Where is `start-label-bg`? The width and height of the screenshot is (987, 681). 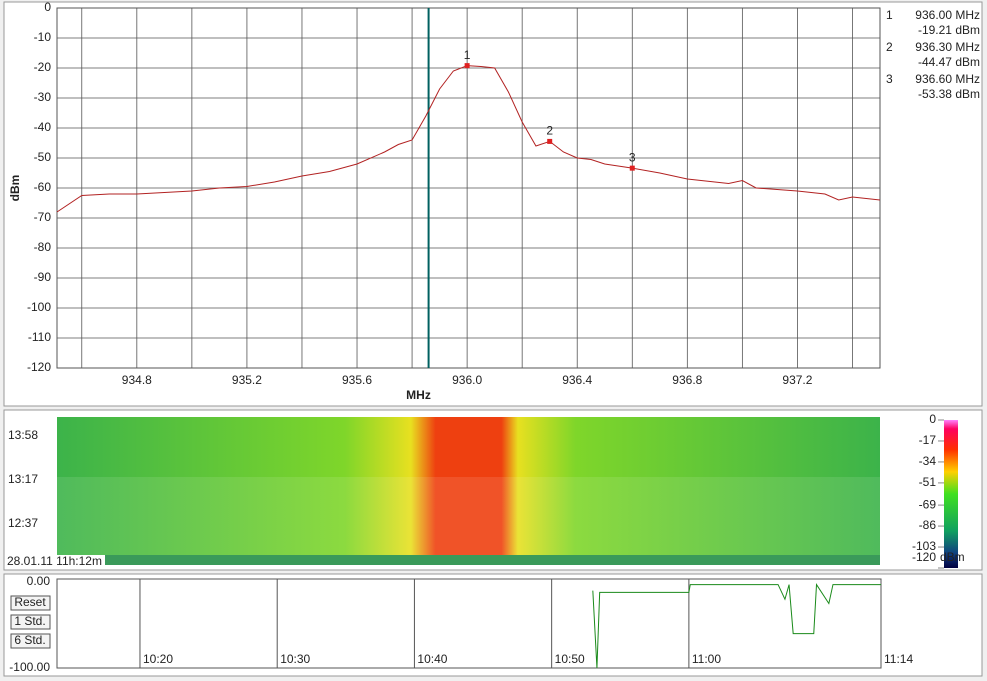
start-label-bg is located at coordinates (55, 561).